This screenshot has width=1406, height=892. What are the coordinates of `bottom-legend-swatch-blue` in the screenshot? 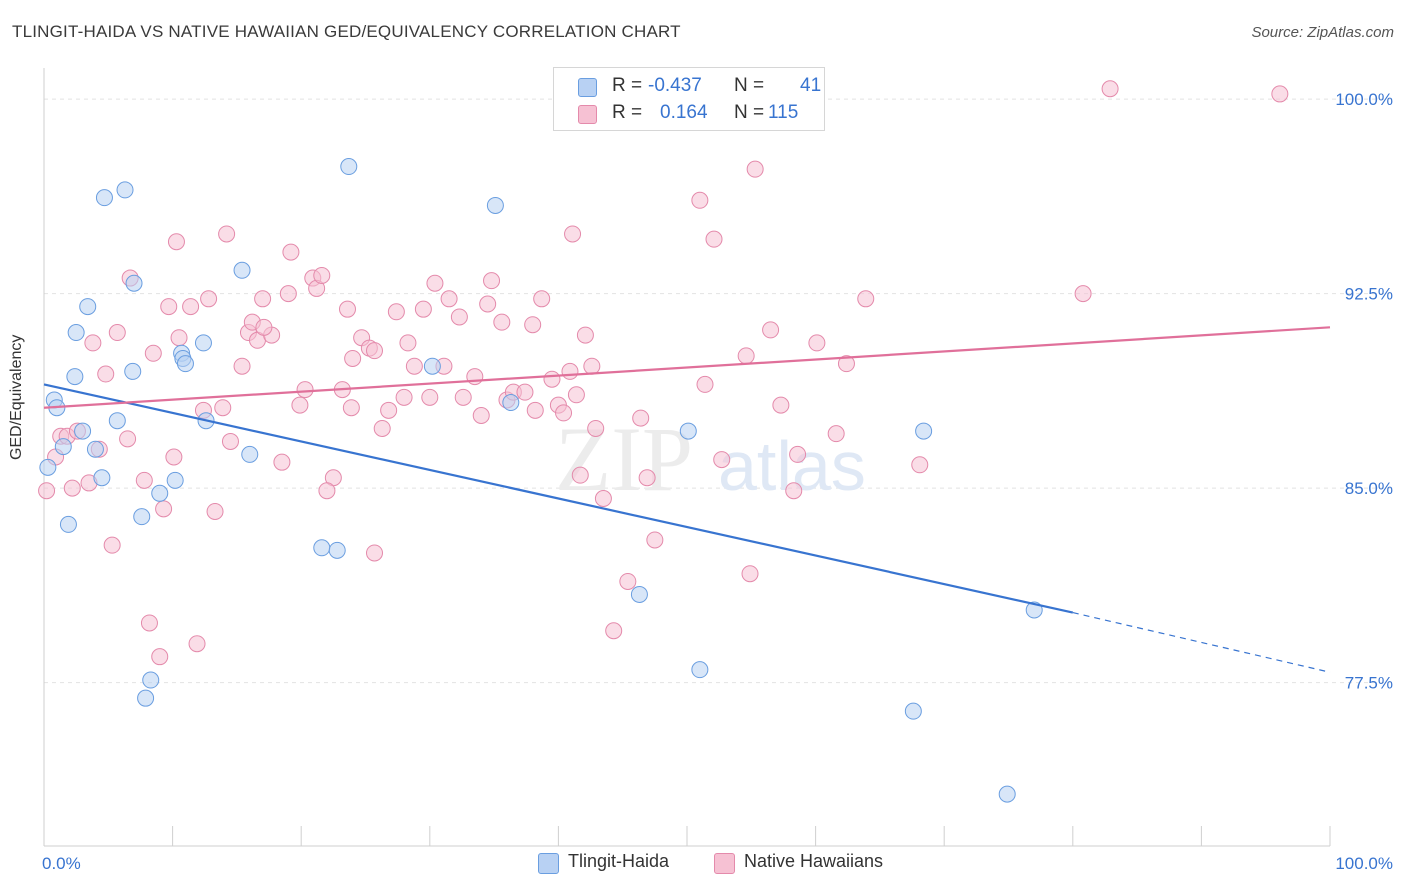 It's located at (548, 863).